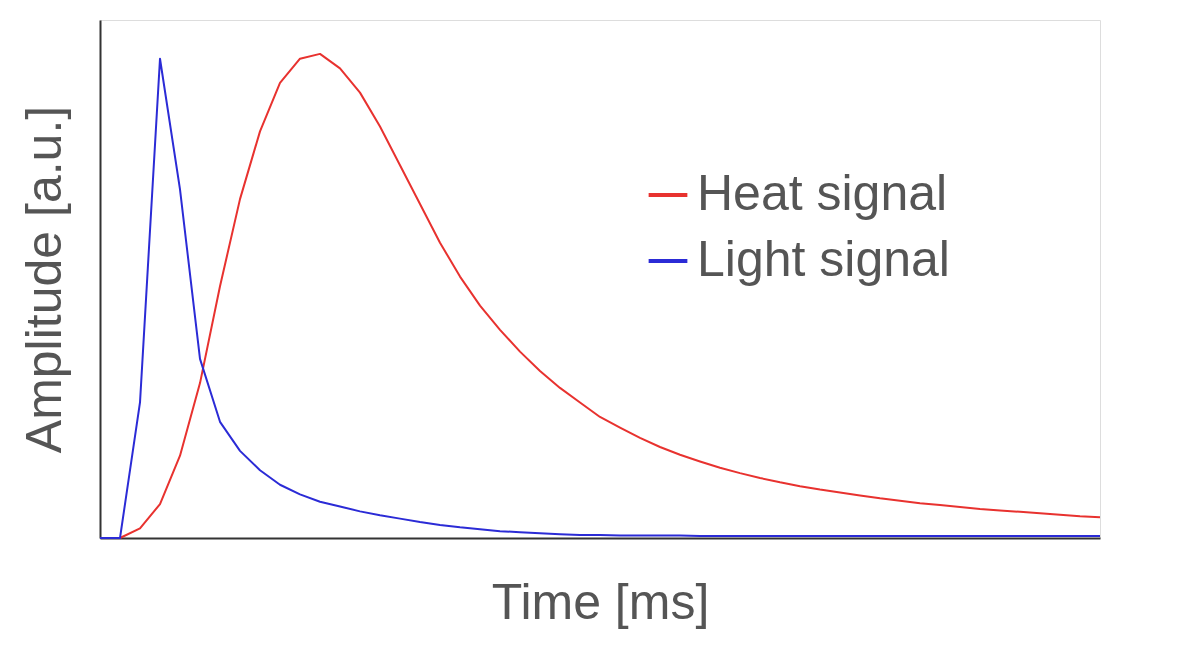  I want to click on legend-label: Heat signal, so click(822, 193).